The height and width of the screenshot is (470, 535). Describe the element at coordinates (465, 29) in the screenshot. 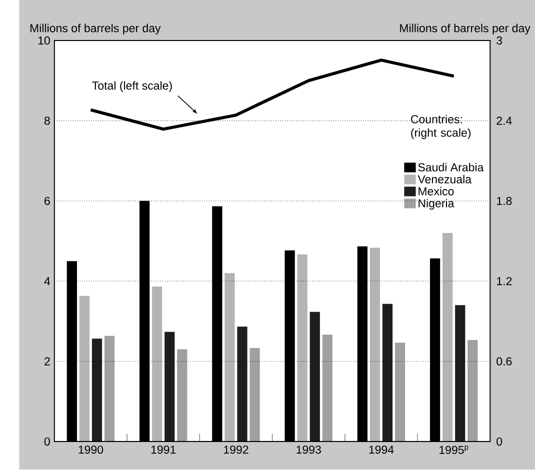

I see `y2-axis-title: Millions of barrels per day` at that location.